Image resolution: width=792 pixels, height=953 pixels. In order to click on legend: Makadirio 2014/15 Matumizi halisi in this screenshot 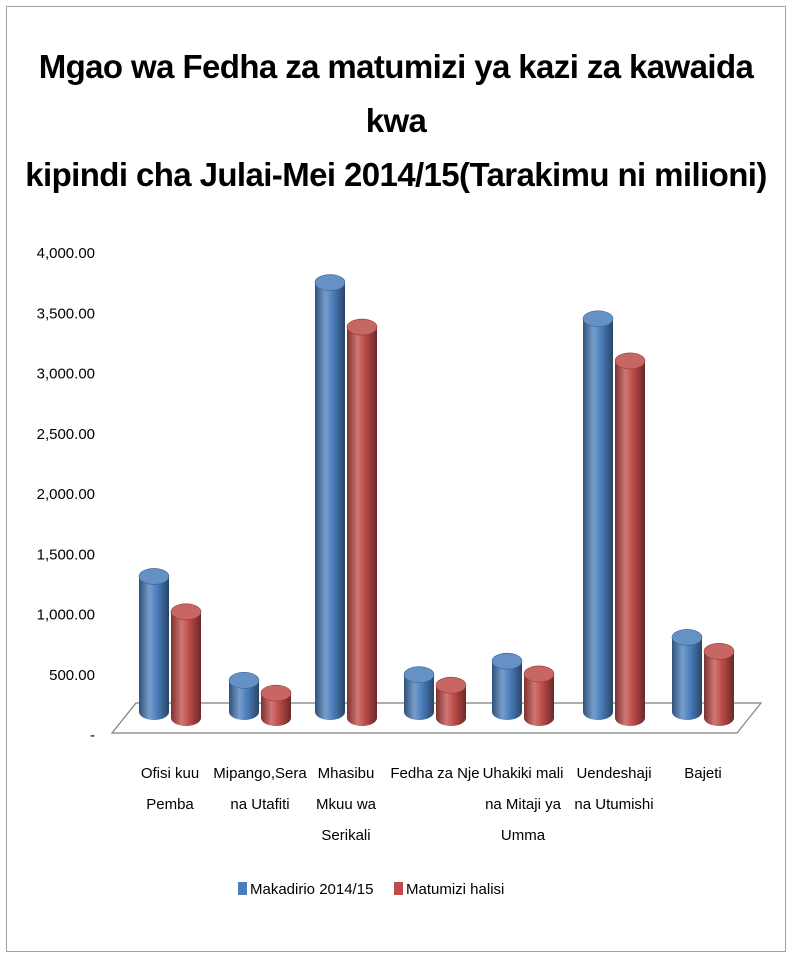, I will do `click(371, 889)`.